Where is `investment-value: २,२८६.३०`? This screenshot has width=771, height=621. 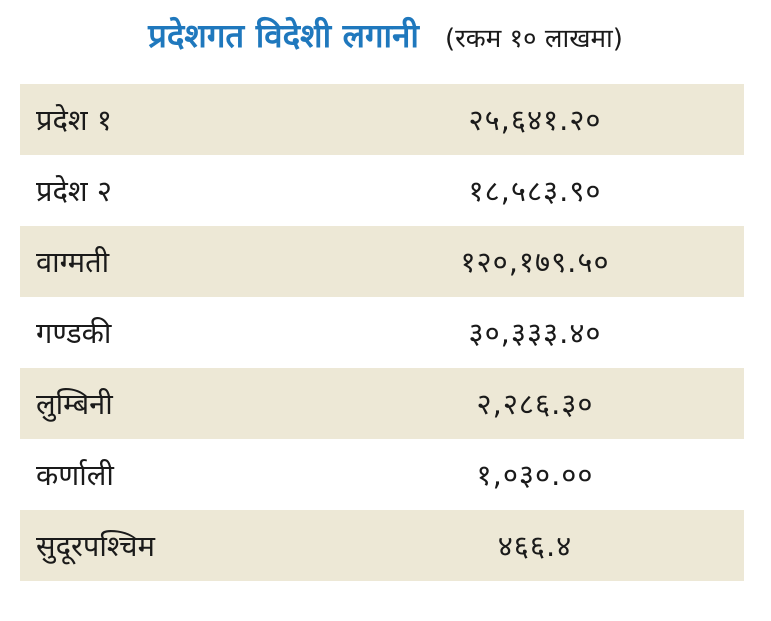 investment-value: २,२८६.३० is located at coordinates (535, 404).